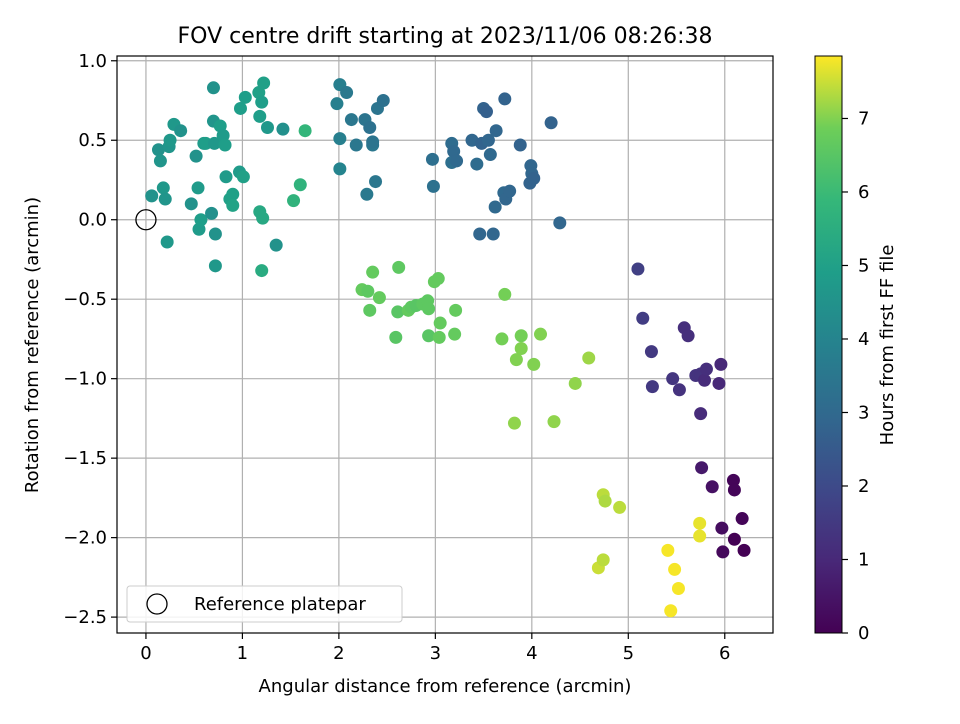 The width and height of the screenshot is (960, 724). What do you see at coordinates (92, 220) in the screenshot?
I see `y-tick-label: 0.0` at bounding box center [92, 220].